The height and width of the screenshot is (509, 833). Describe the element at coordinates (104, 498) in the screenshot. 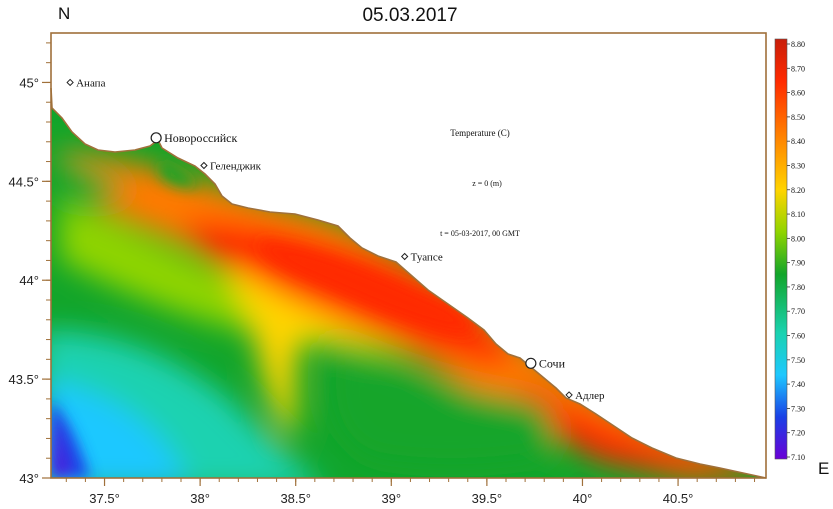

I see `lon-tick-label: 37.5°` at that location.